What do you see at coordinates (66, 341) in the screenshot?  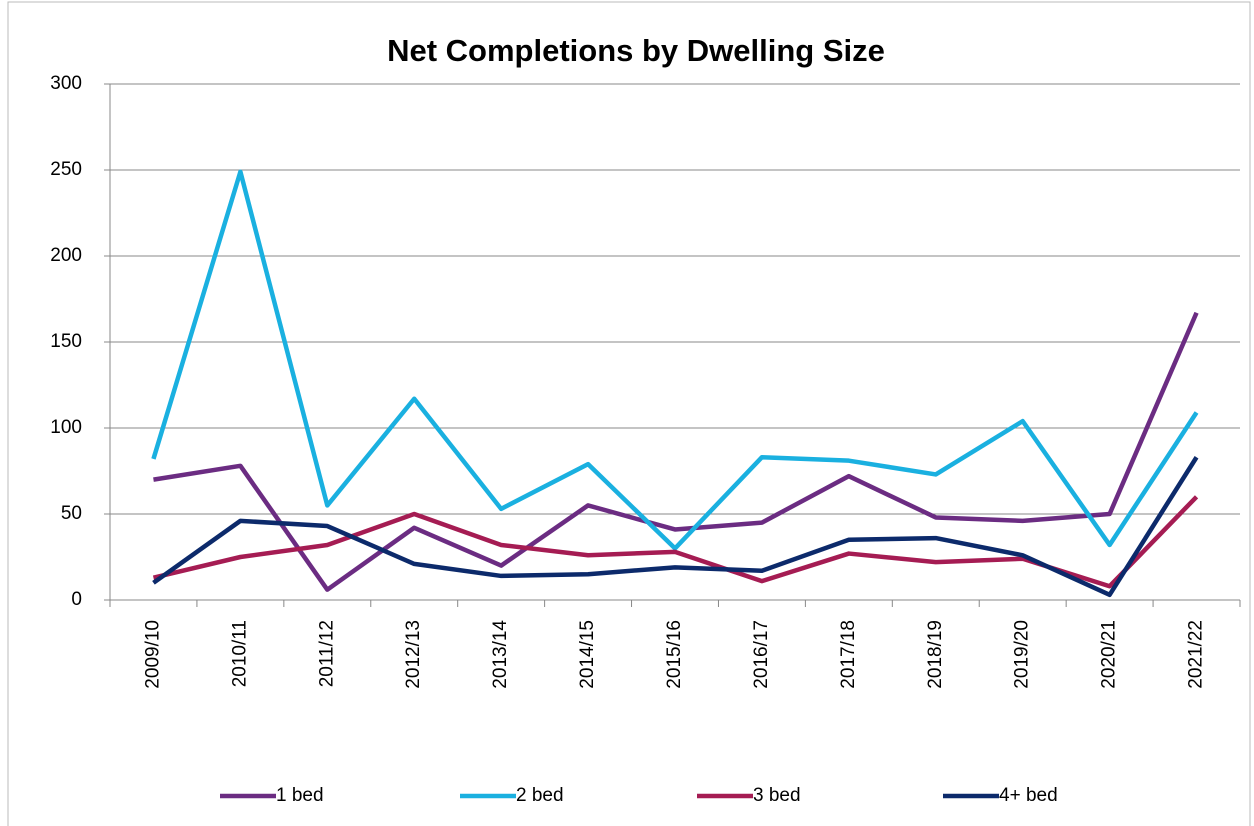 I see `y-tick-label: 150` at bounding box center [66, 341].